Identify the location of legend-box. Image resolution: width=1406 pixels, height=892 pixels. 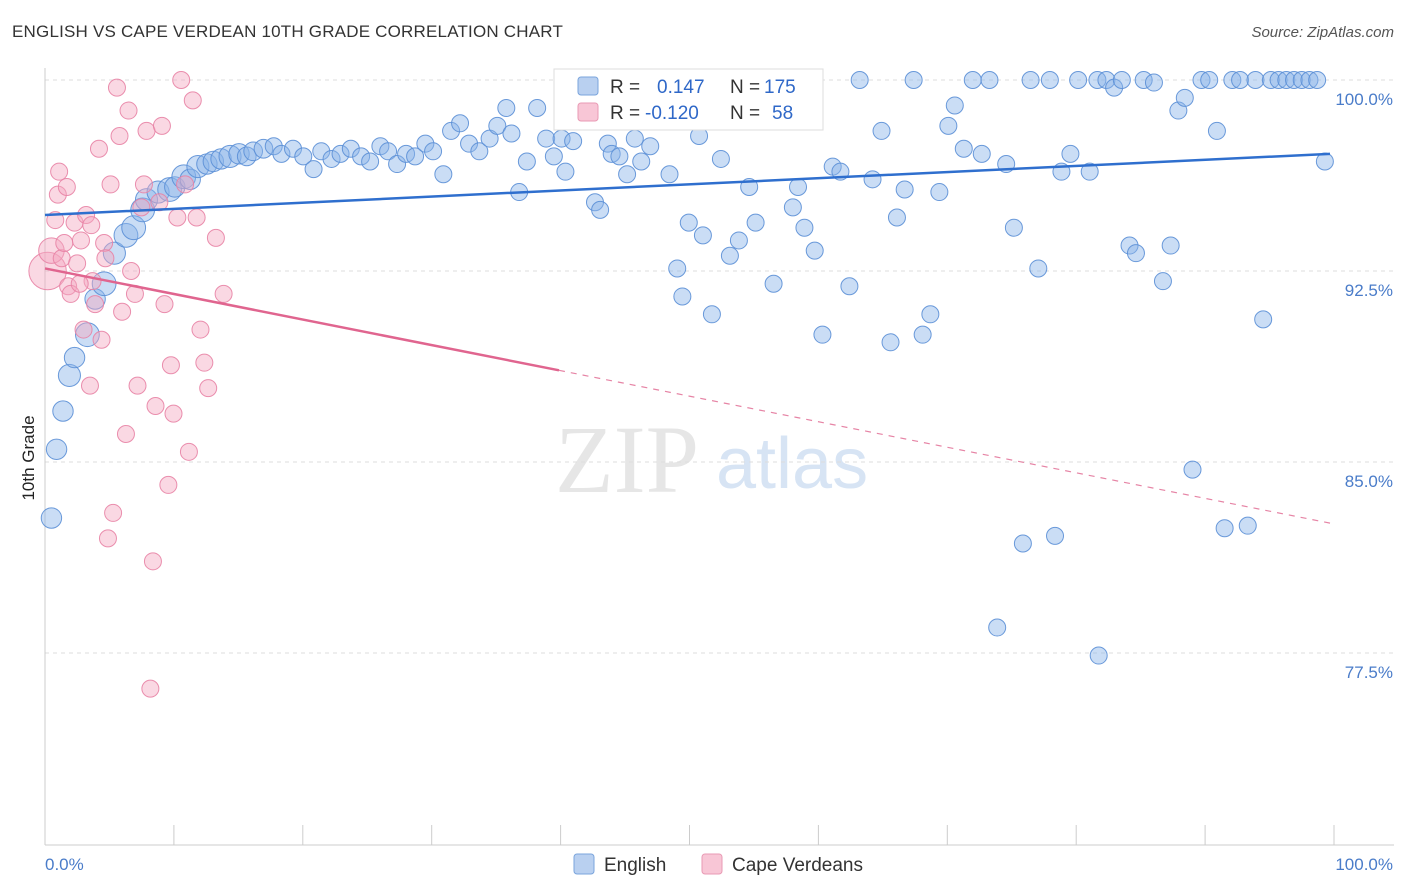
(688, 99).